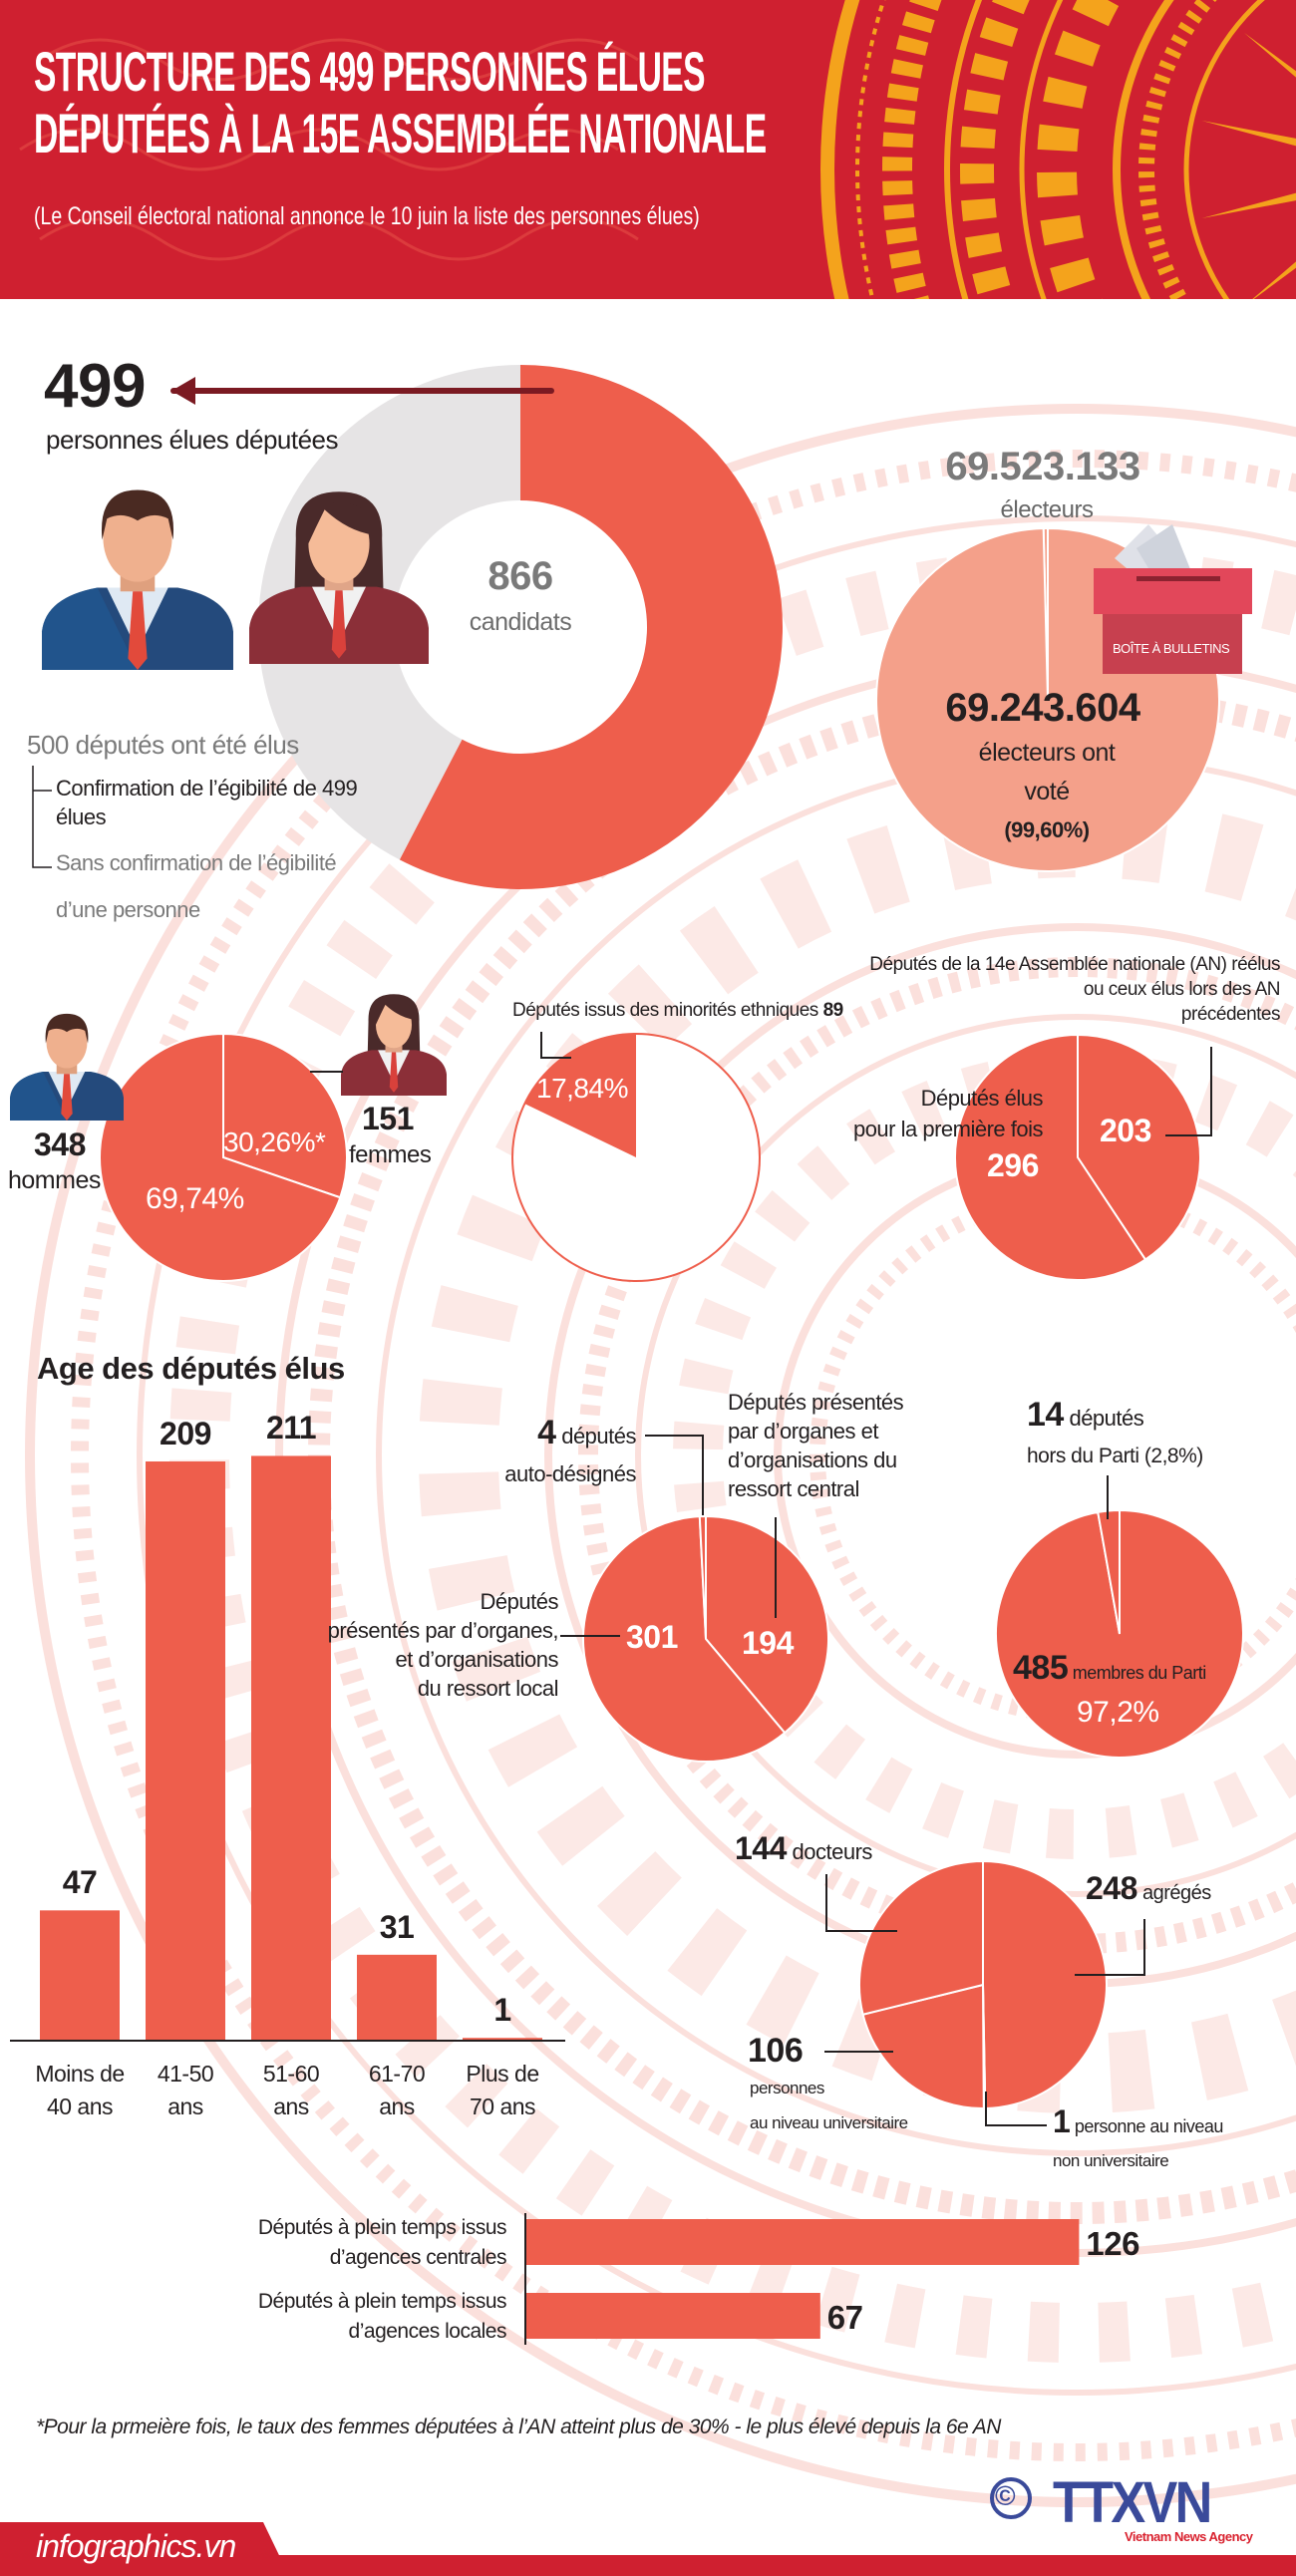 The image size is (1296, 2576). I want to click on self-nominated-label: 4 députés, so click(586, 1432).